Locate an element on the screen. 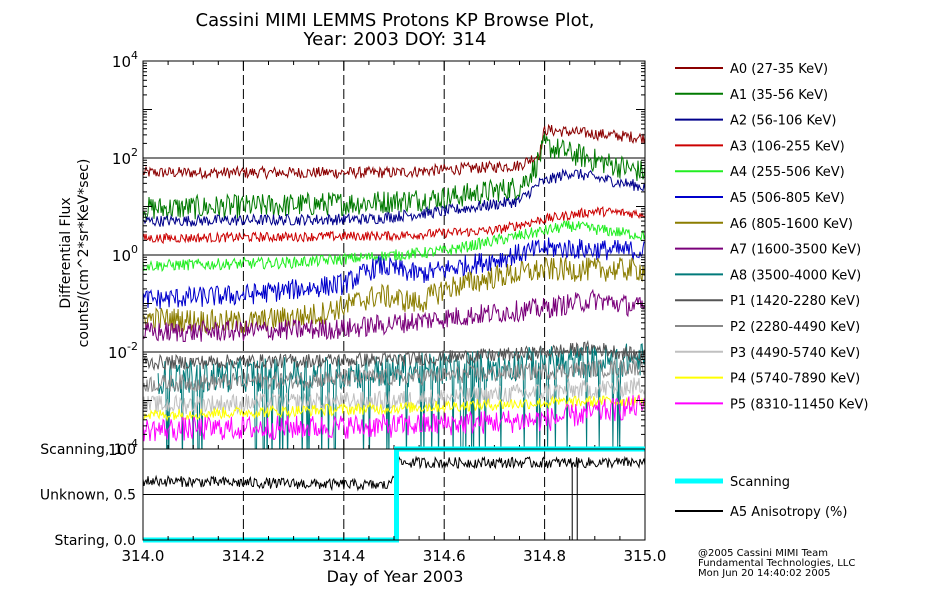  legend-entry-p3: P3 (4490-5740 KeV) is located at coordinates (795, 353).